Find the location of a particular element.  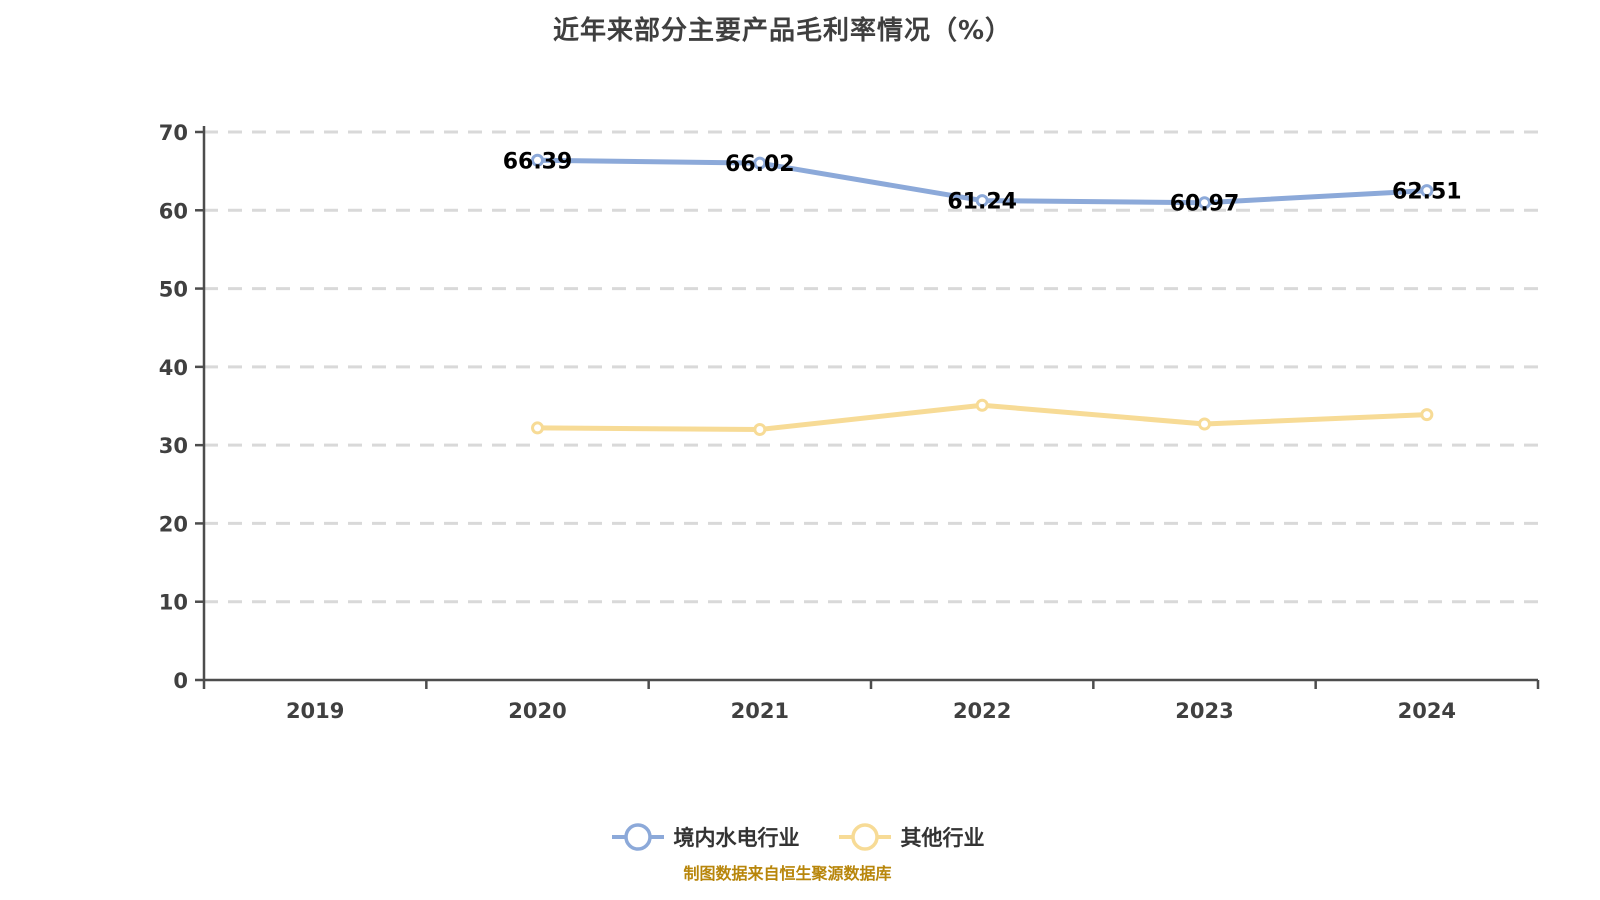

y-tick-label: 40 is located at coordinates (173, 368).